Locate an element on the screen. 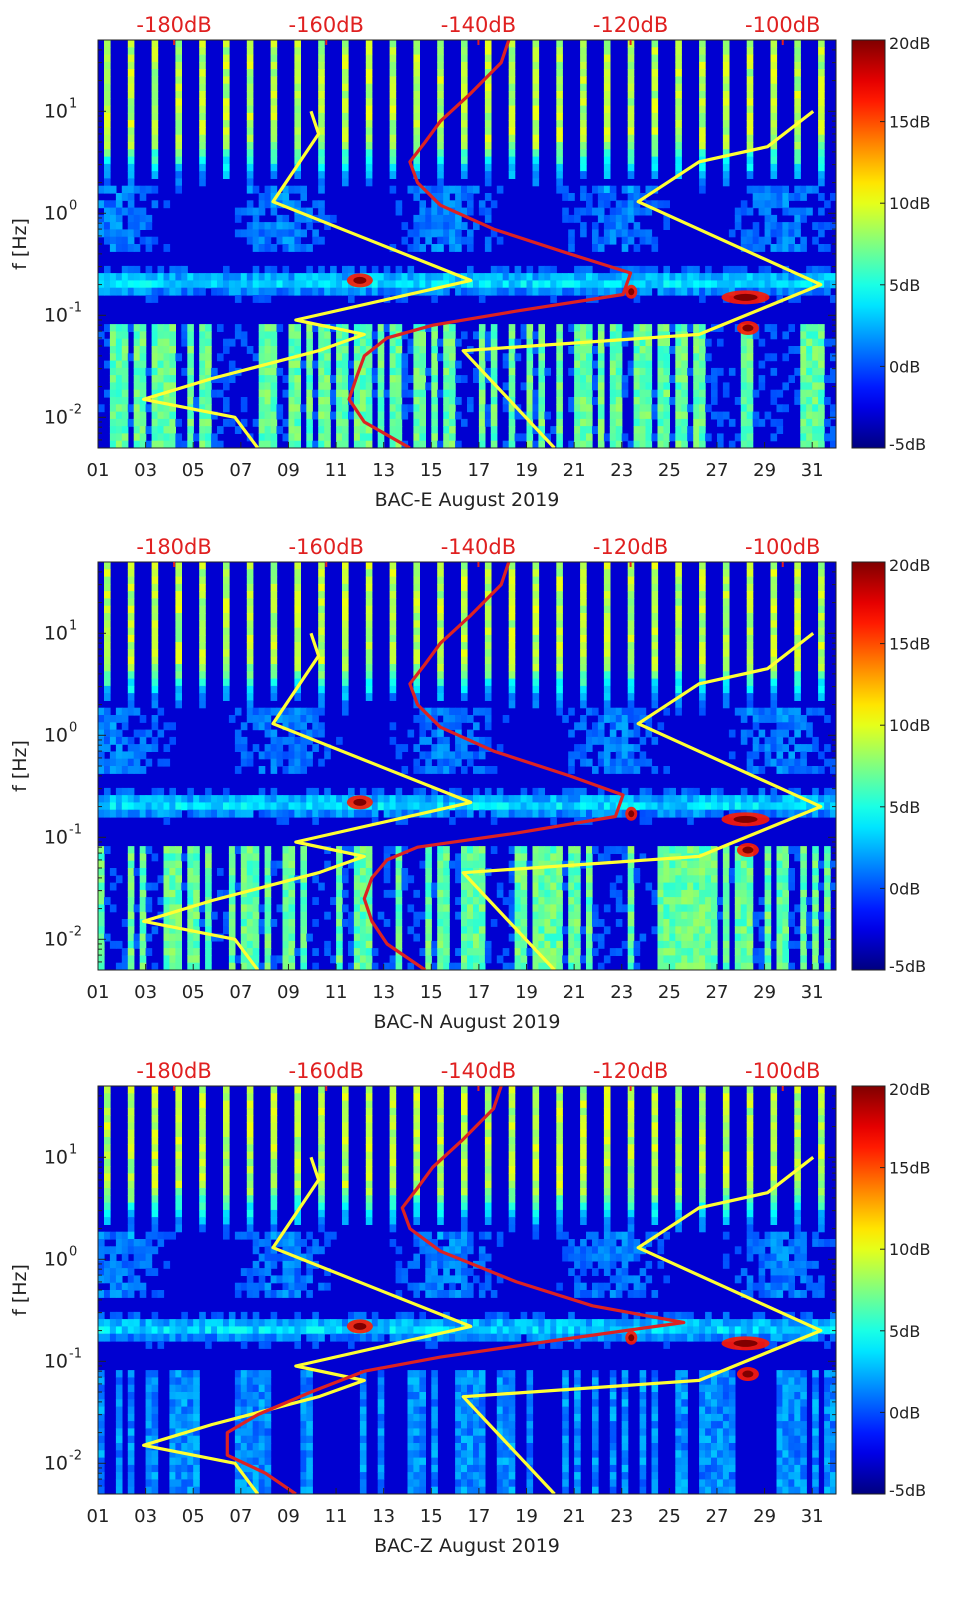 The width and height of the screenshot is (962, 1603). x-axis-label: BAC-Z August 2019 is located at coordinates (467, 1546).